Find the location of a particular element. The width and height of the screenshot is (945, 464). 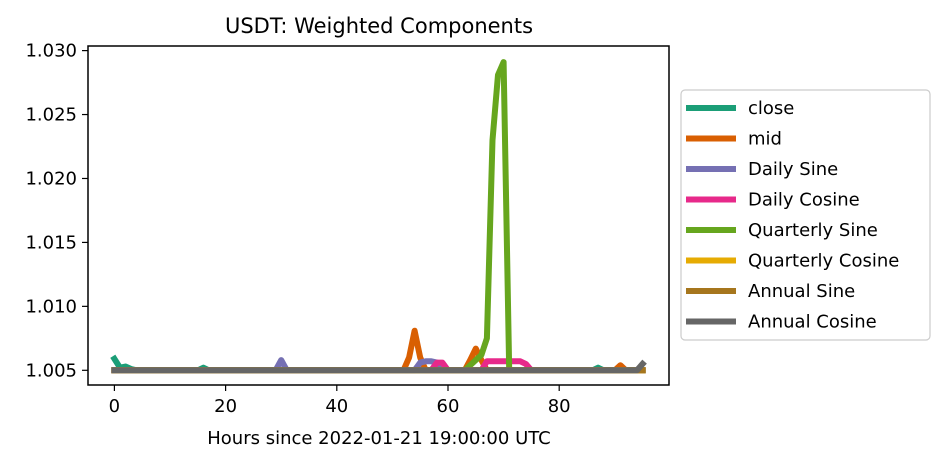

legend-label-6: Annual Sine is located at coordinates (801, 291).